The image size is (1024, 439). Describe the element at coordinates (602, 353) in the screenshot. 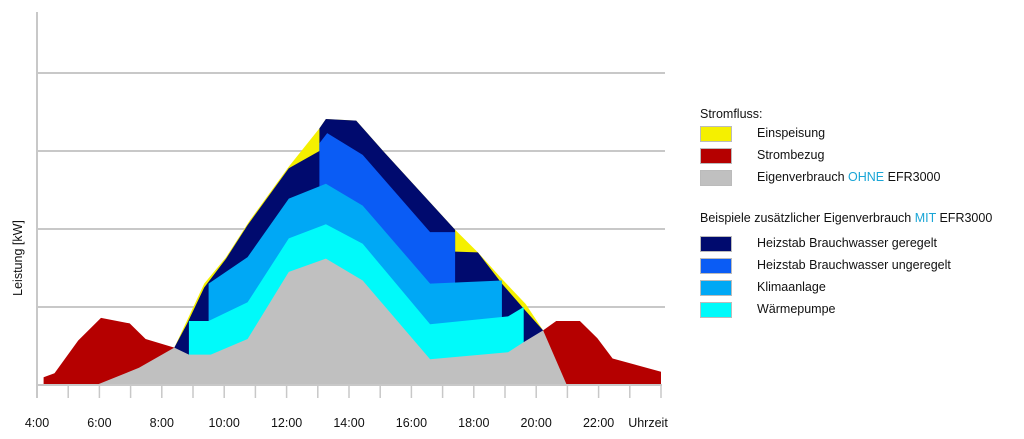

I see `area-strombezug` at that location.